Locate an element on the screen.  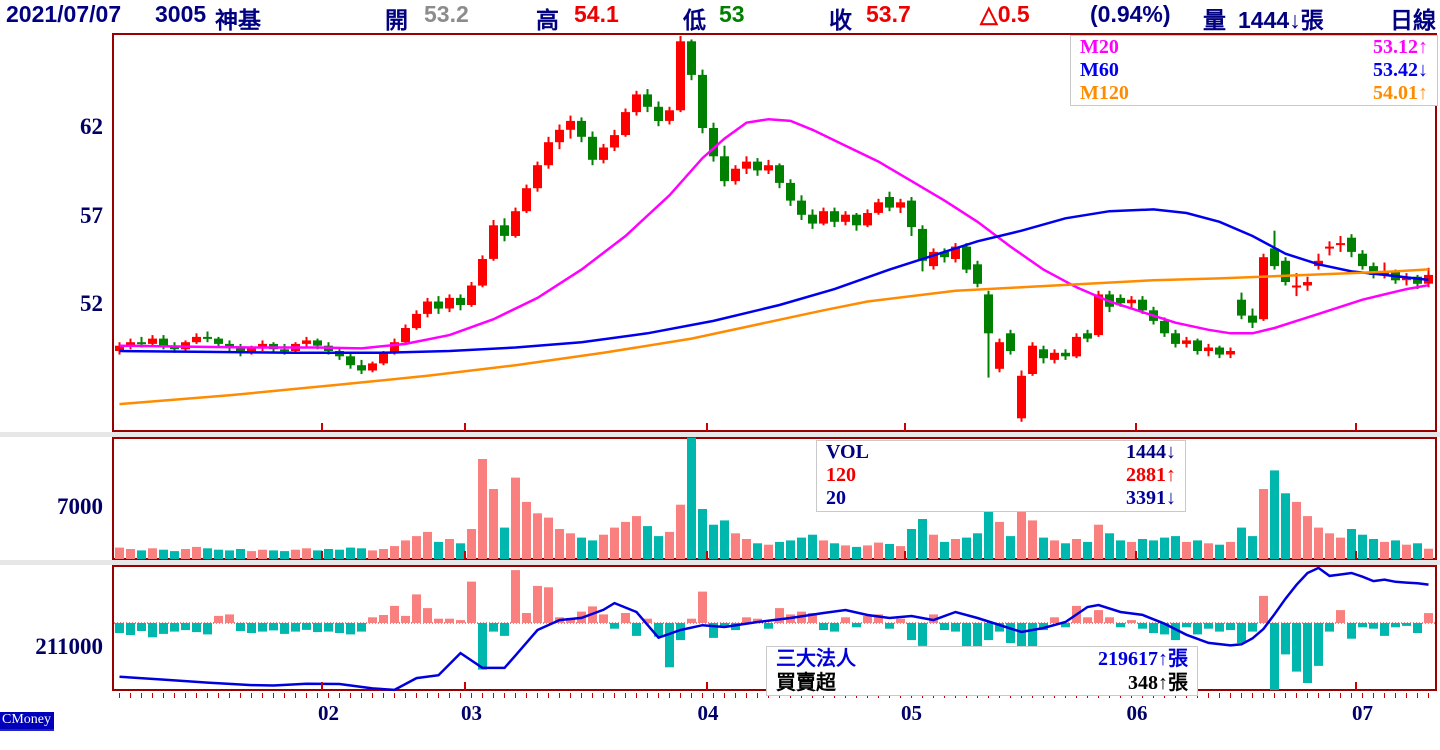
close-label: 收 is located at coordinates (840, 20).